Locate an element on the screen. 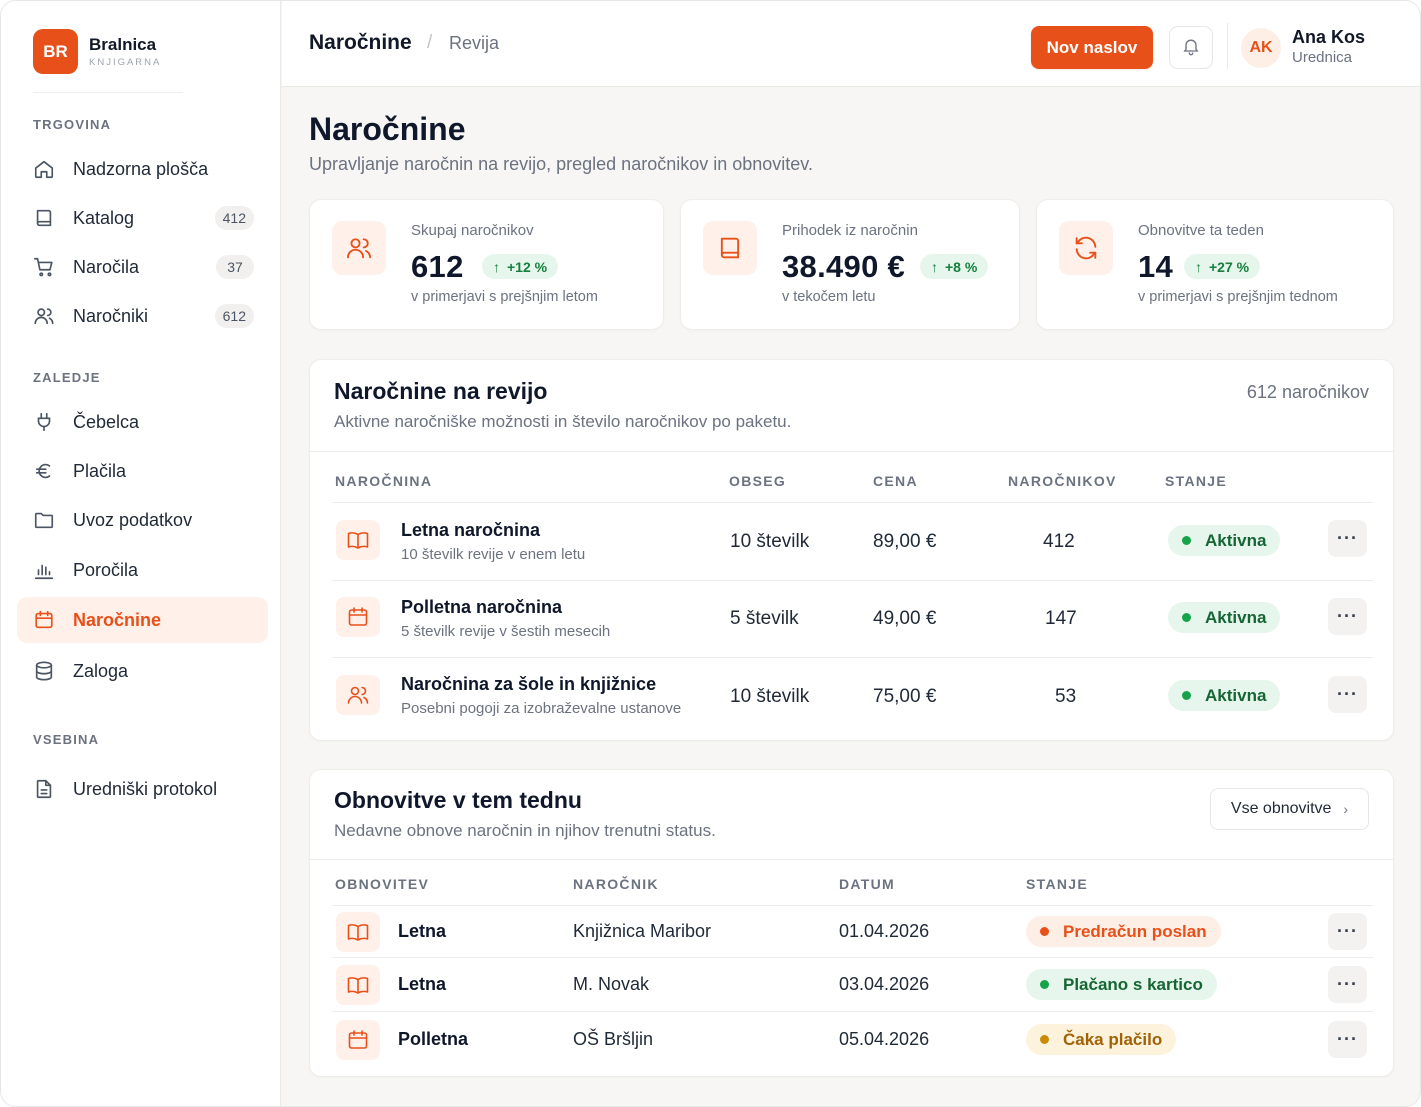  plans-title: Naročnine na revijo is located at coordinates (441, 391).